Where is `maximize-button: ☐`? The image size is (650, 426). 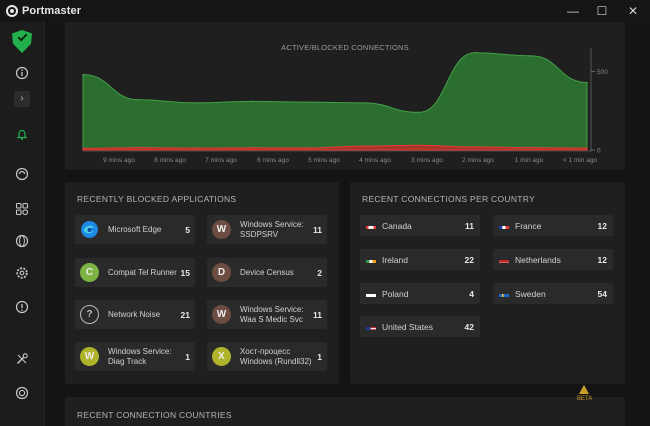
maximize-button: ☐ is located at coordinates (602, 11).